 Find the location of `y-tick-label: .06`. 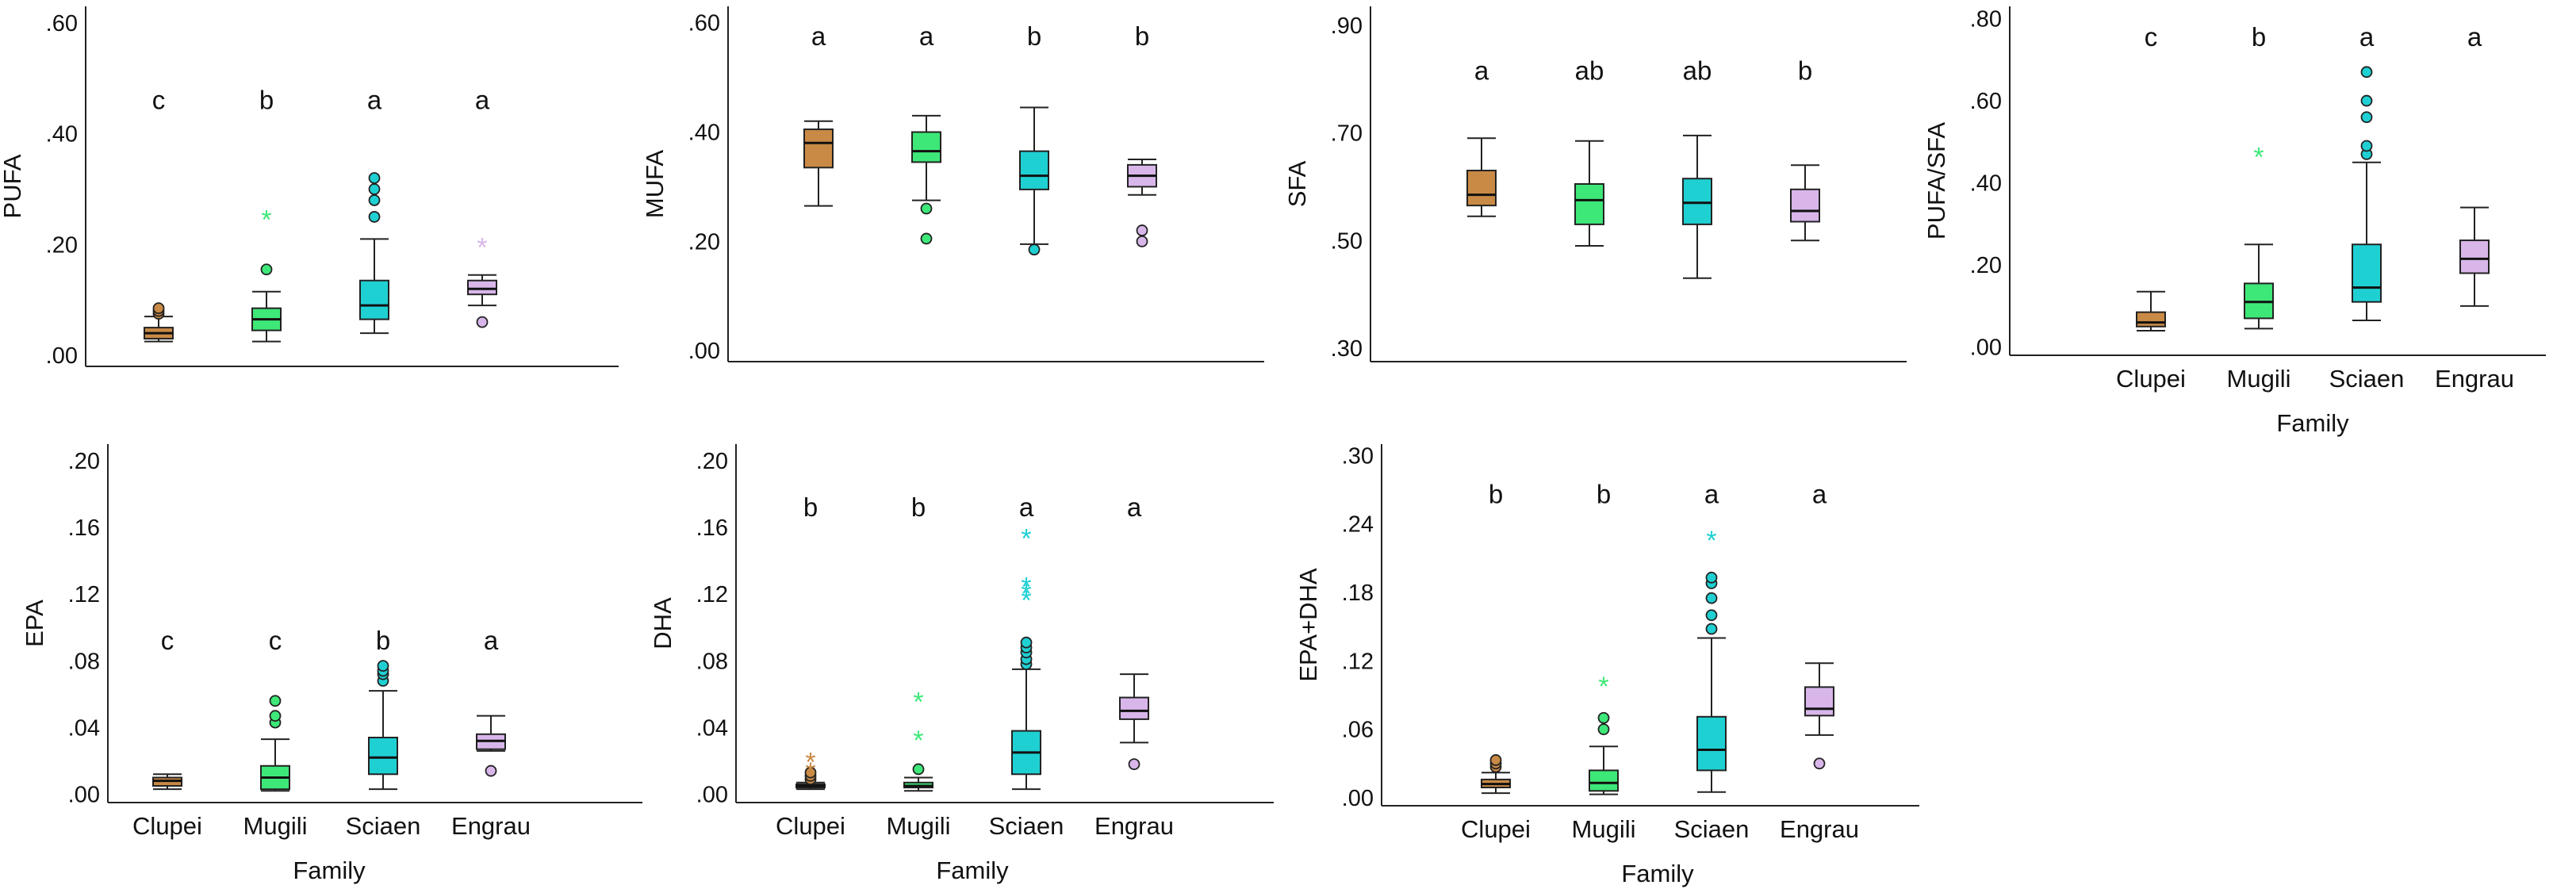

y-tick-label: .06 is located at coordinates (1358, 730).